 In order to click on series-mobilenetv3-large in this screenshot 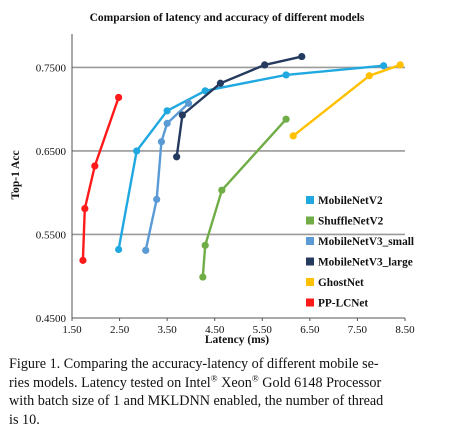, I will do `click(239, 106)`.